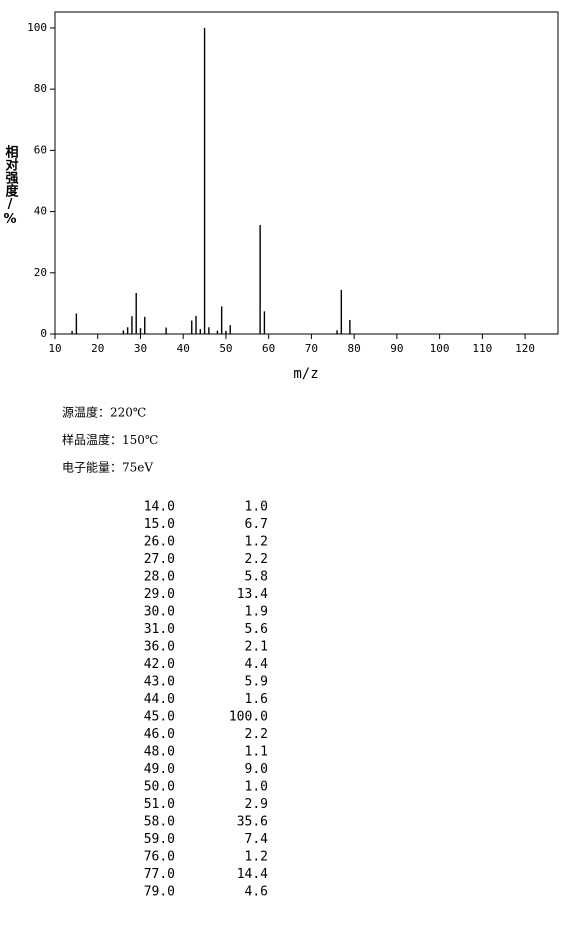 Image resolution: width=570 pixels, height=927 pixels. Describe the element at coordinates (256, 647) in the screenshot. I see `intensity-cell: 2.1` at that location.